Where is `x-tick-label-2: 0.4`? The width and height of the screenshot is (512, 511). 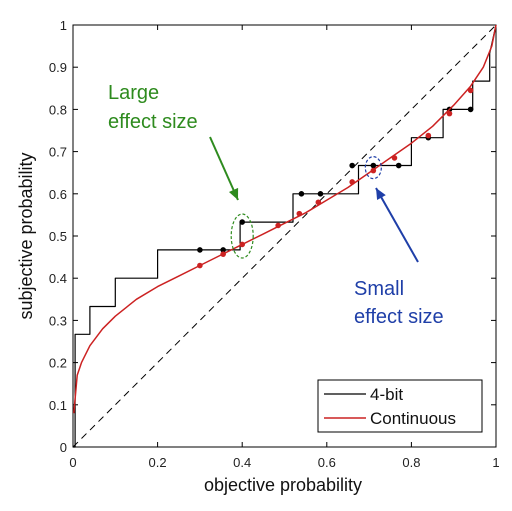
x-tick-label-2: 0.4 is located at coordinates (242, 462).